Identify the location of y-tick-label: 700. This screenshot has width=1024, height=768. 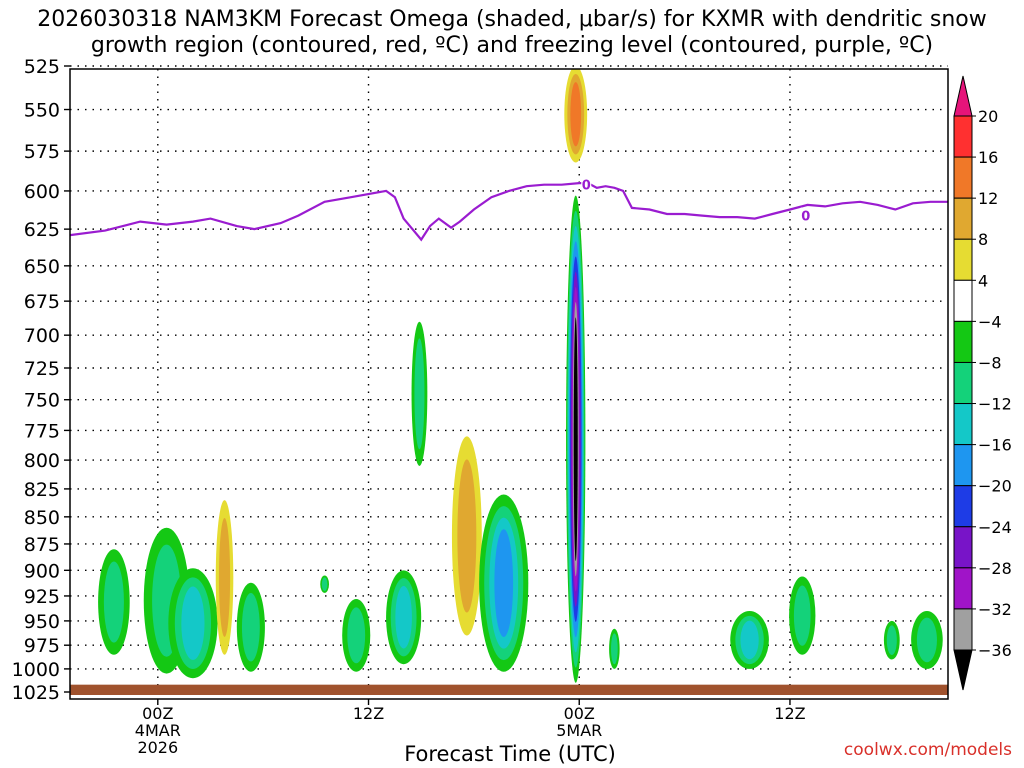
(42, 336).